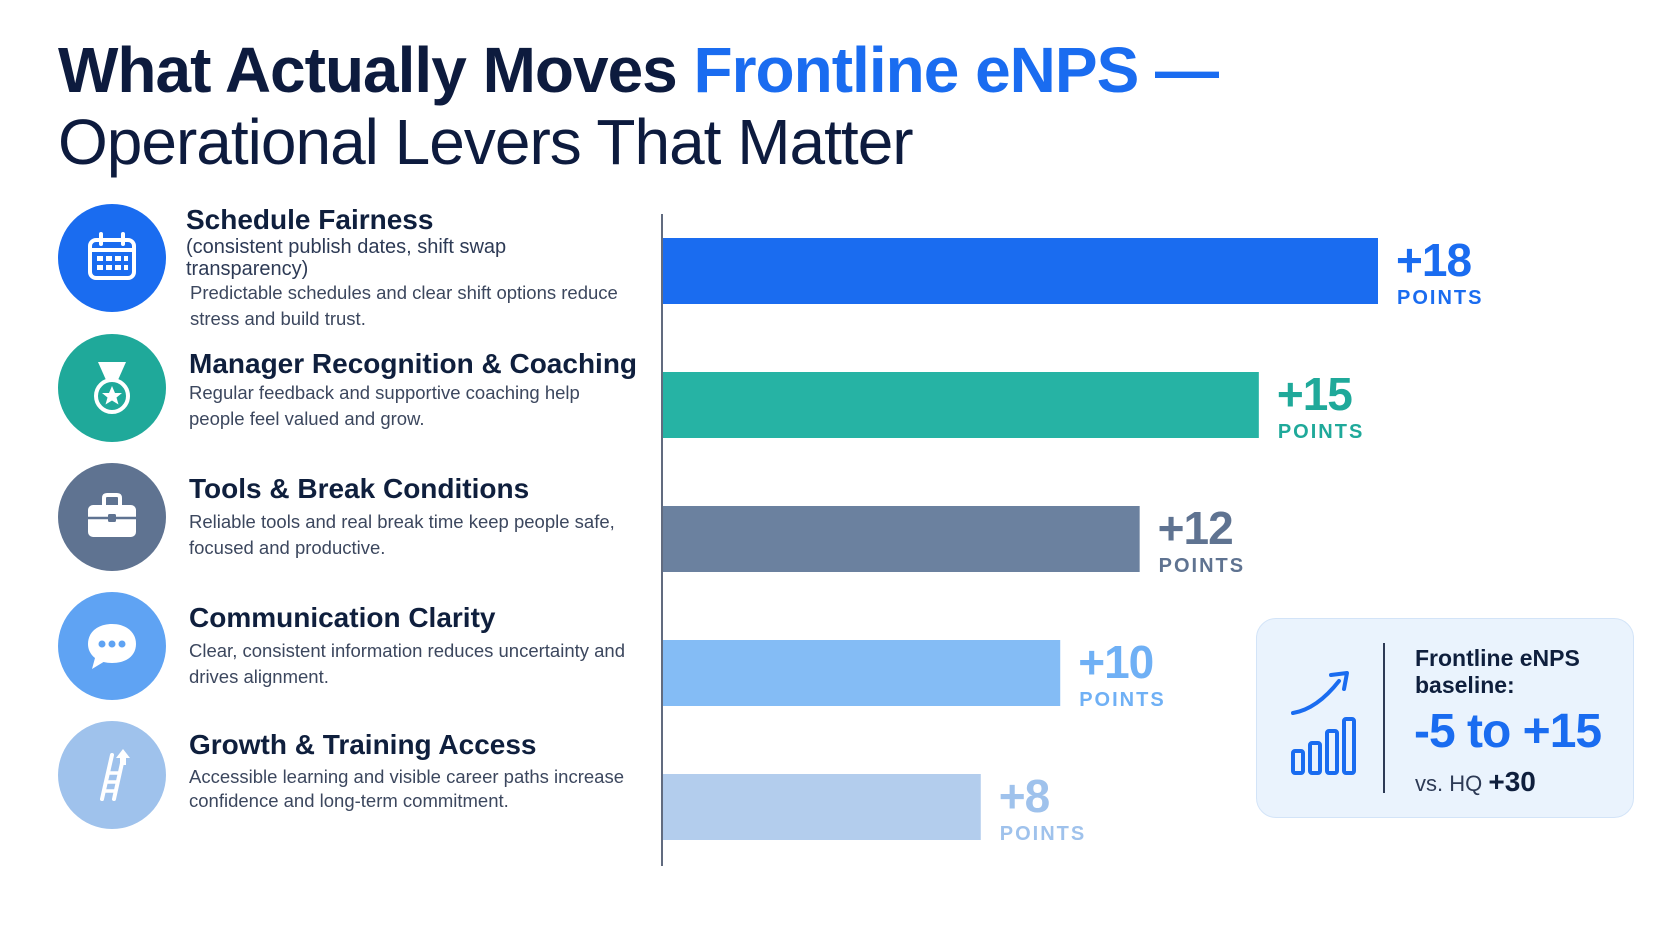 This screenshot has height=941, width=1672. I want to click on bar-value-label: +10, so click(1115, 662).